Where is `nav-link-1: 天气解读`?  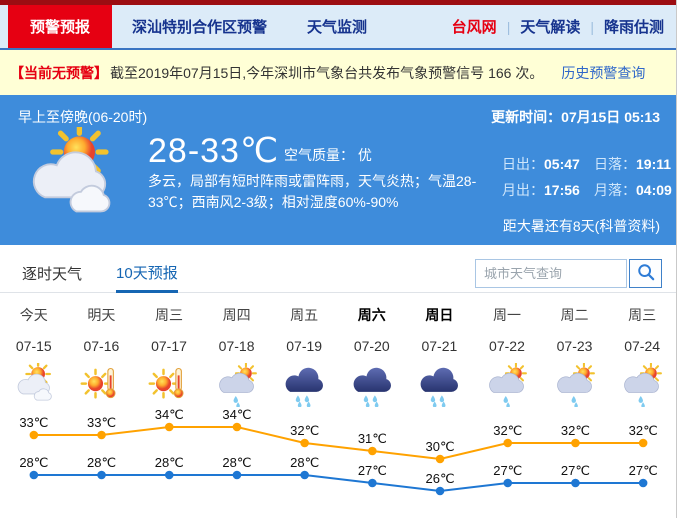 nav-link-1: 天气解读 is located at coordinates (550, 27).